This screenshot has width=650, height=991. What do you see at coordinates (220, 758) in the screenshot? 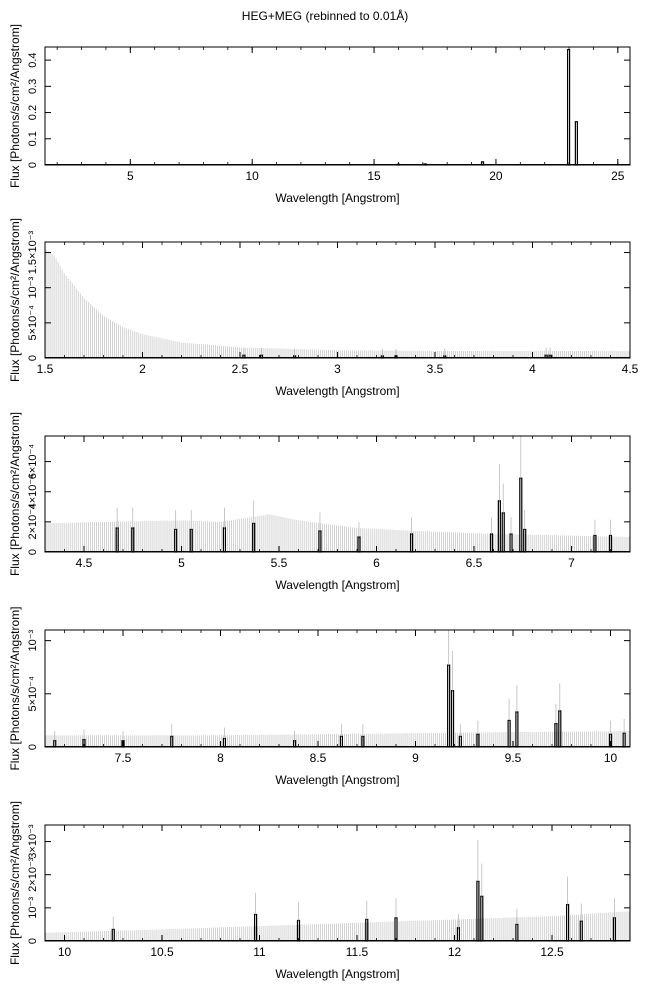
I see `x-tick-label: 8` at bounding box center [220, 758].